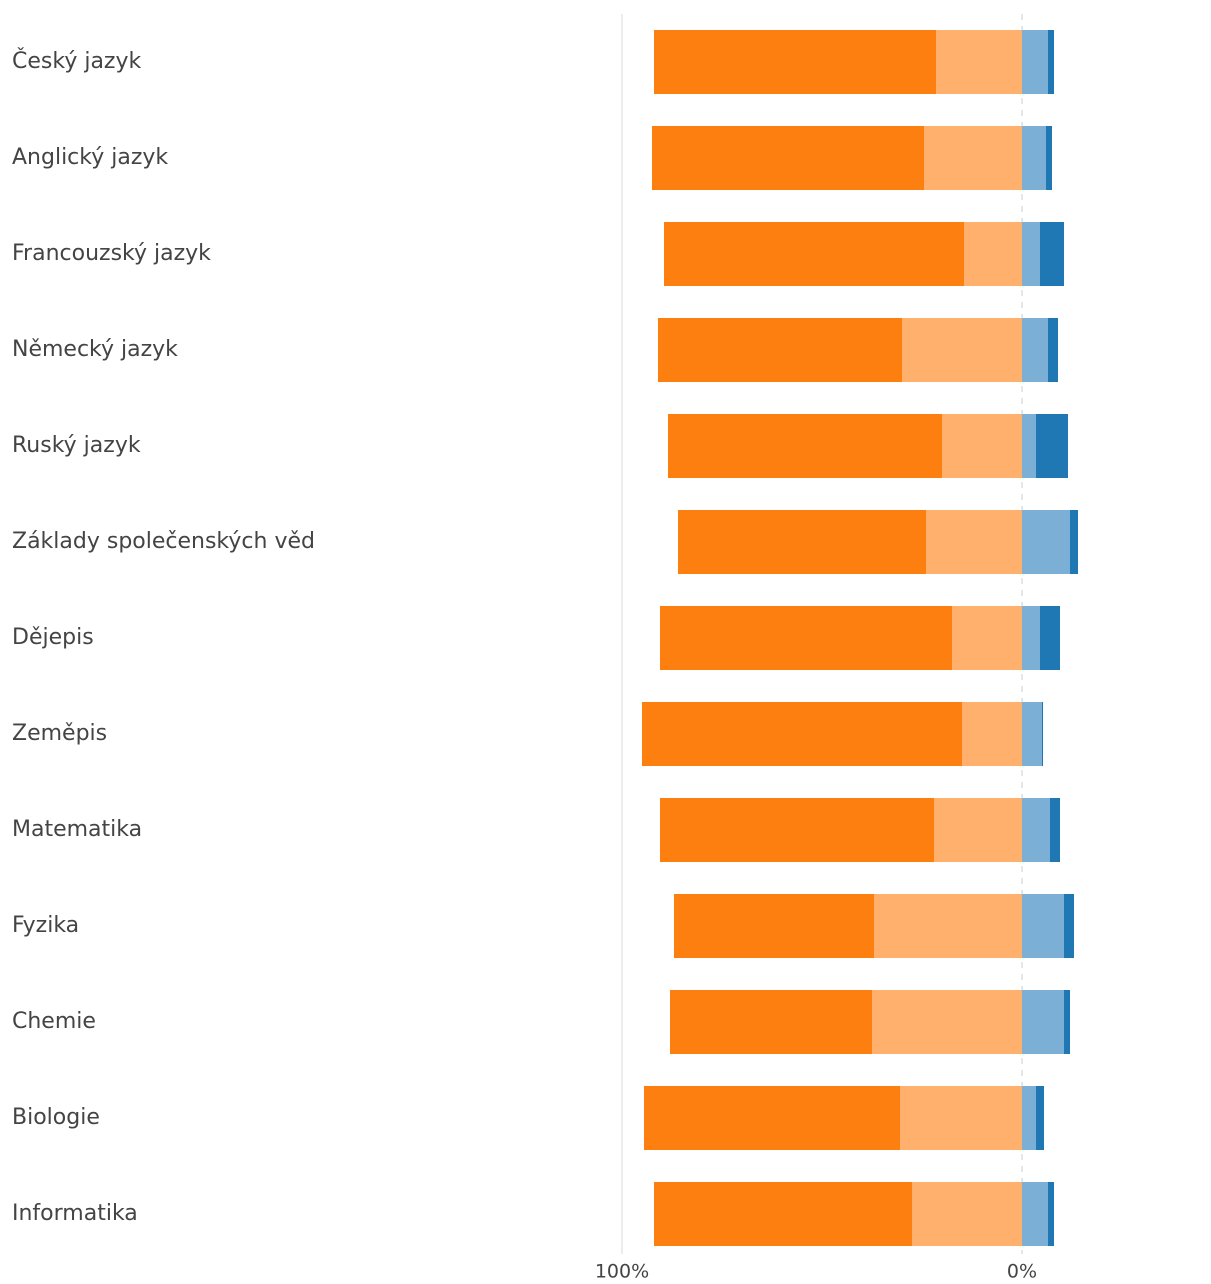 The width and height of the screenshot is (1211, 1284). I want to click on category-label: Chemie, so click(54, 1021).